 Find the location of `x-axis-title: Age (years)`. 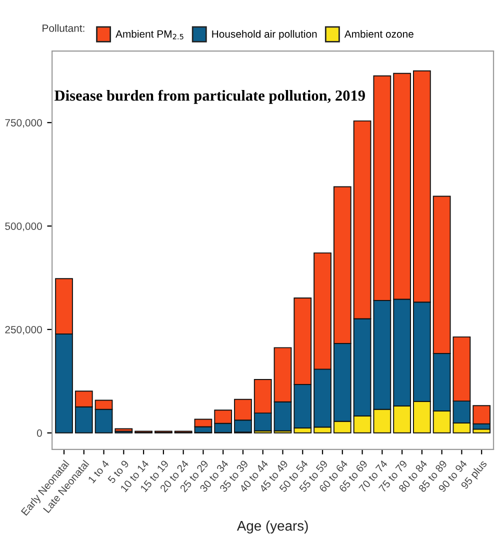

x-axis-title: Age (years) is located at coordinates (272, 527).